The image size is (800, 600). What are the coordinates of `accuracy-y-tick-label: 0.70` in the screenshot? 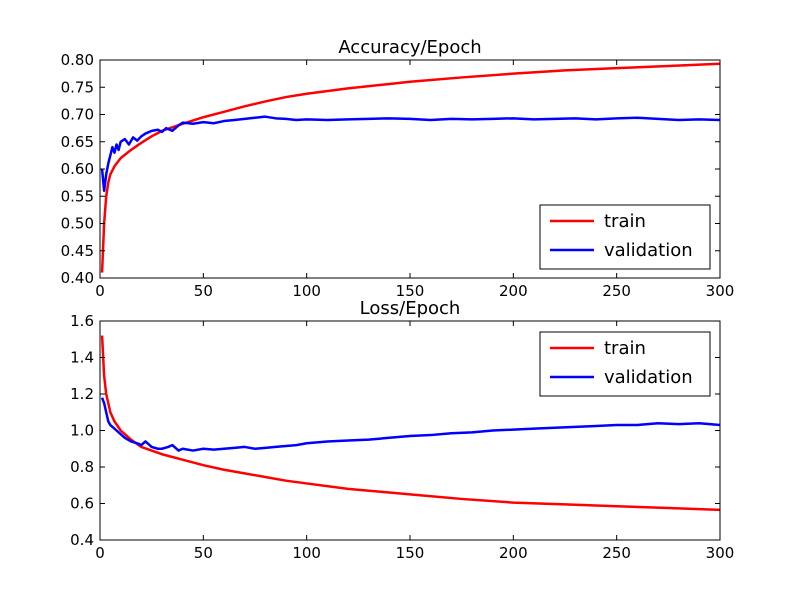 It's located at (77, 115).